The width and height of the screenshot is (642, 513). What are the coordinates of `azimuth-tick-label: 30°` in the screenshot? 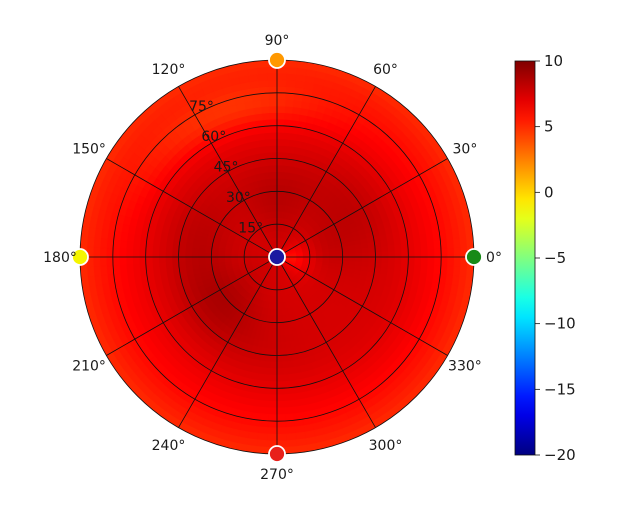 It's located at (465, 150).